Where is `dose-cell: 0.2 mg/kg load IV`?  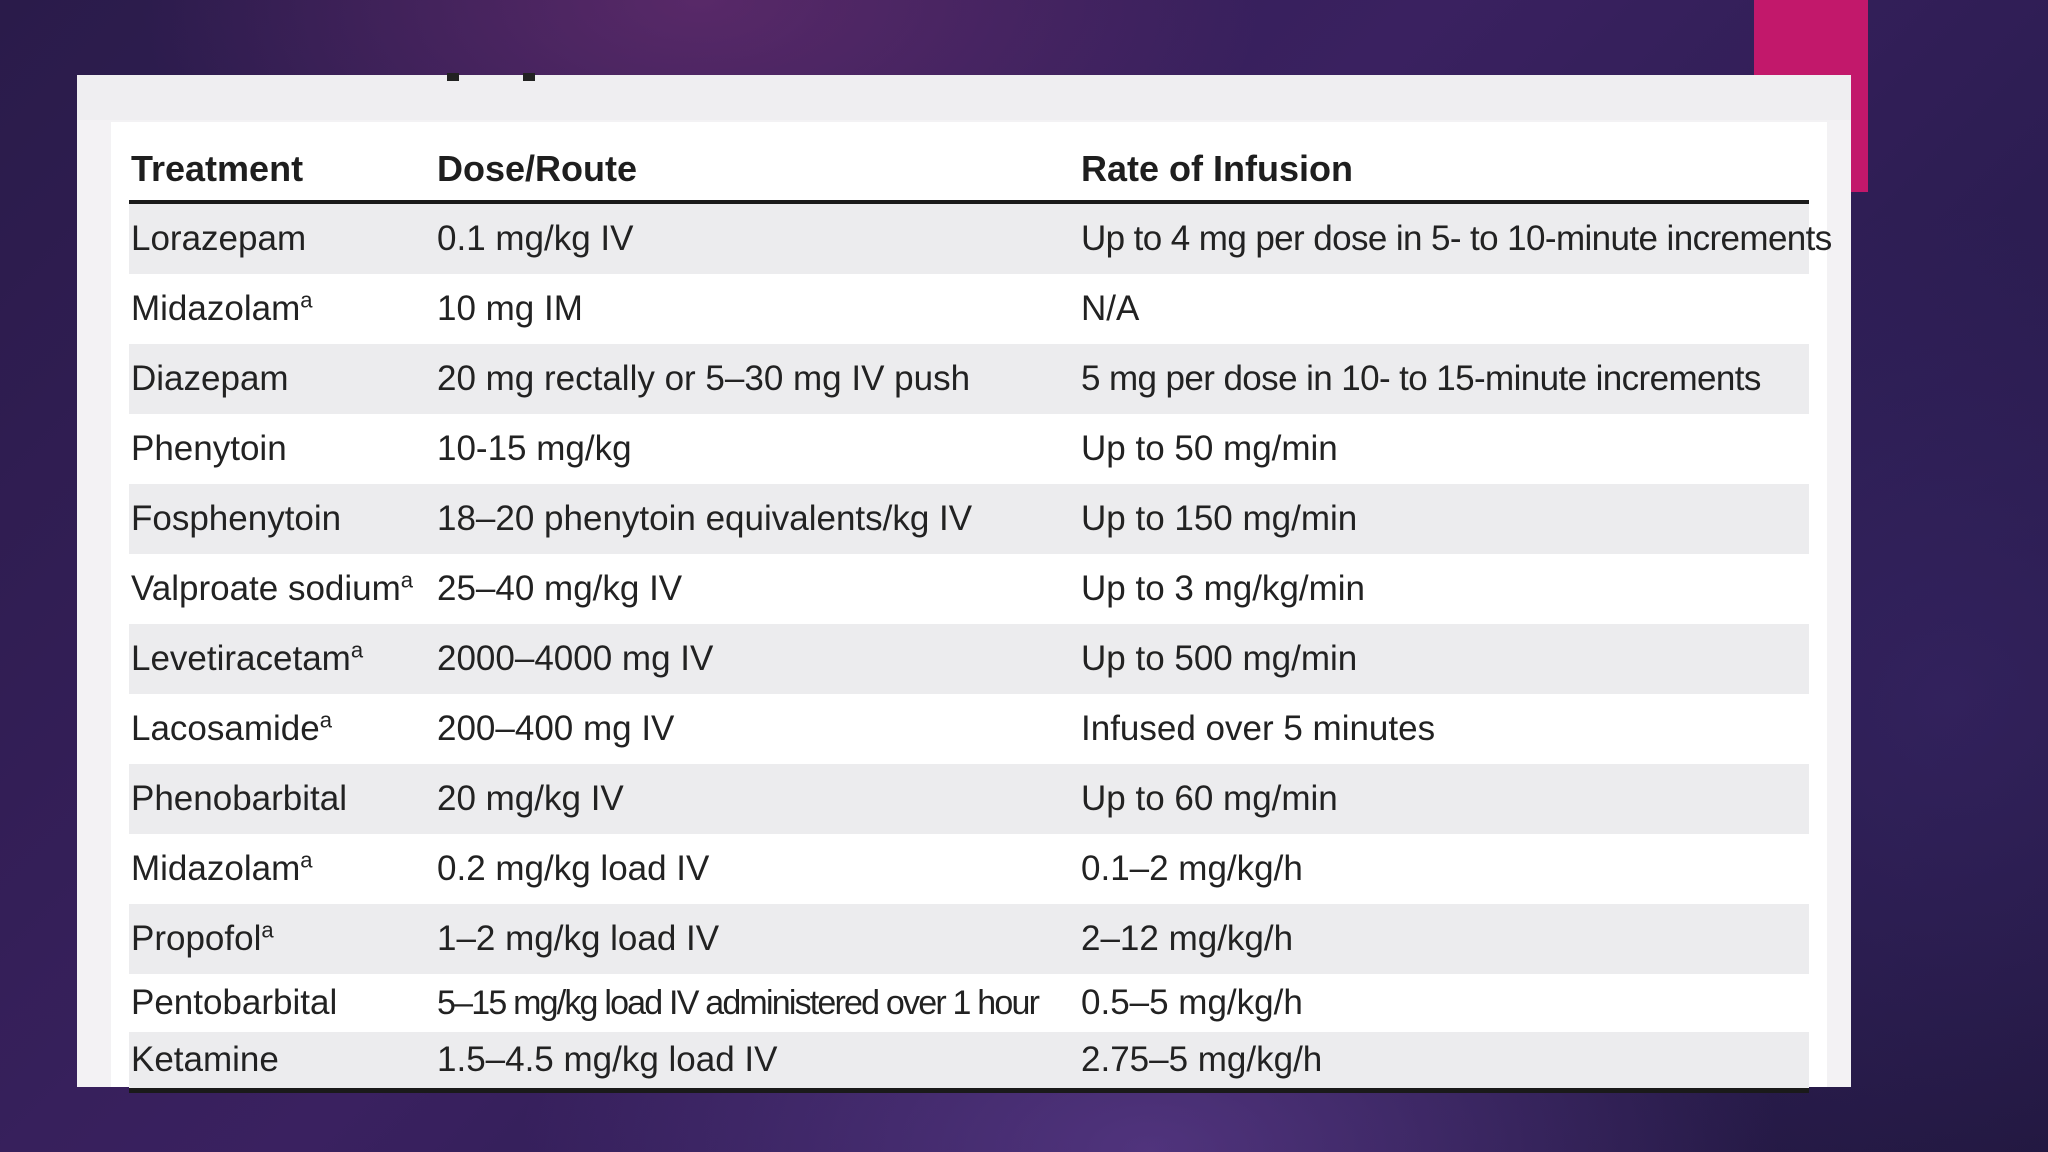
dose-cell: 0.2 mg/kg load IV is located at coordinates (573, 868).